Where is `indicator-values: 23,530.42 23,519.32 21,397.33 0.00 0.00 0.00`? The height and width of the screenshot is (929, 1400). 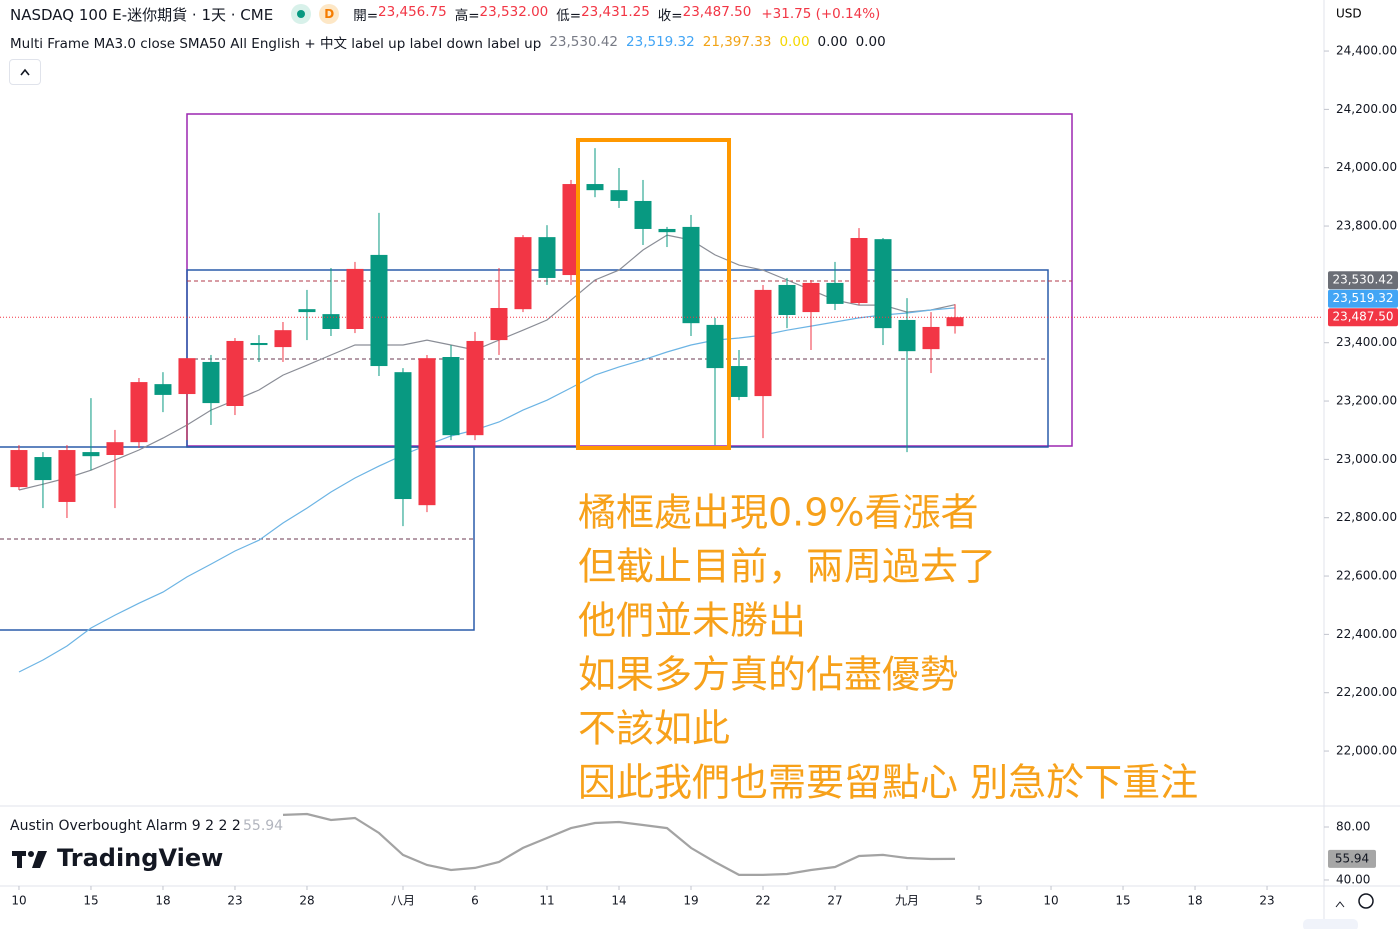 indicator-values: 23,530.42 23,519.32 21,397.33 0.00 0.00 0.00 is located at coordinates (713, 42).